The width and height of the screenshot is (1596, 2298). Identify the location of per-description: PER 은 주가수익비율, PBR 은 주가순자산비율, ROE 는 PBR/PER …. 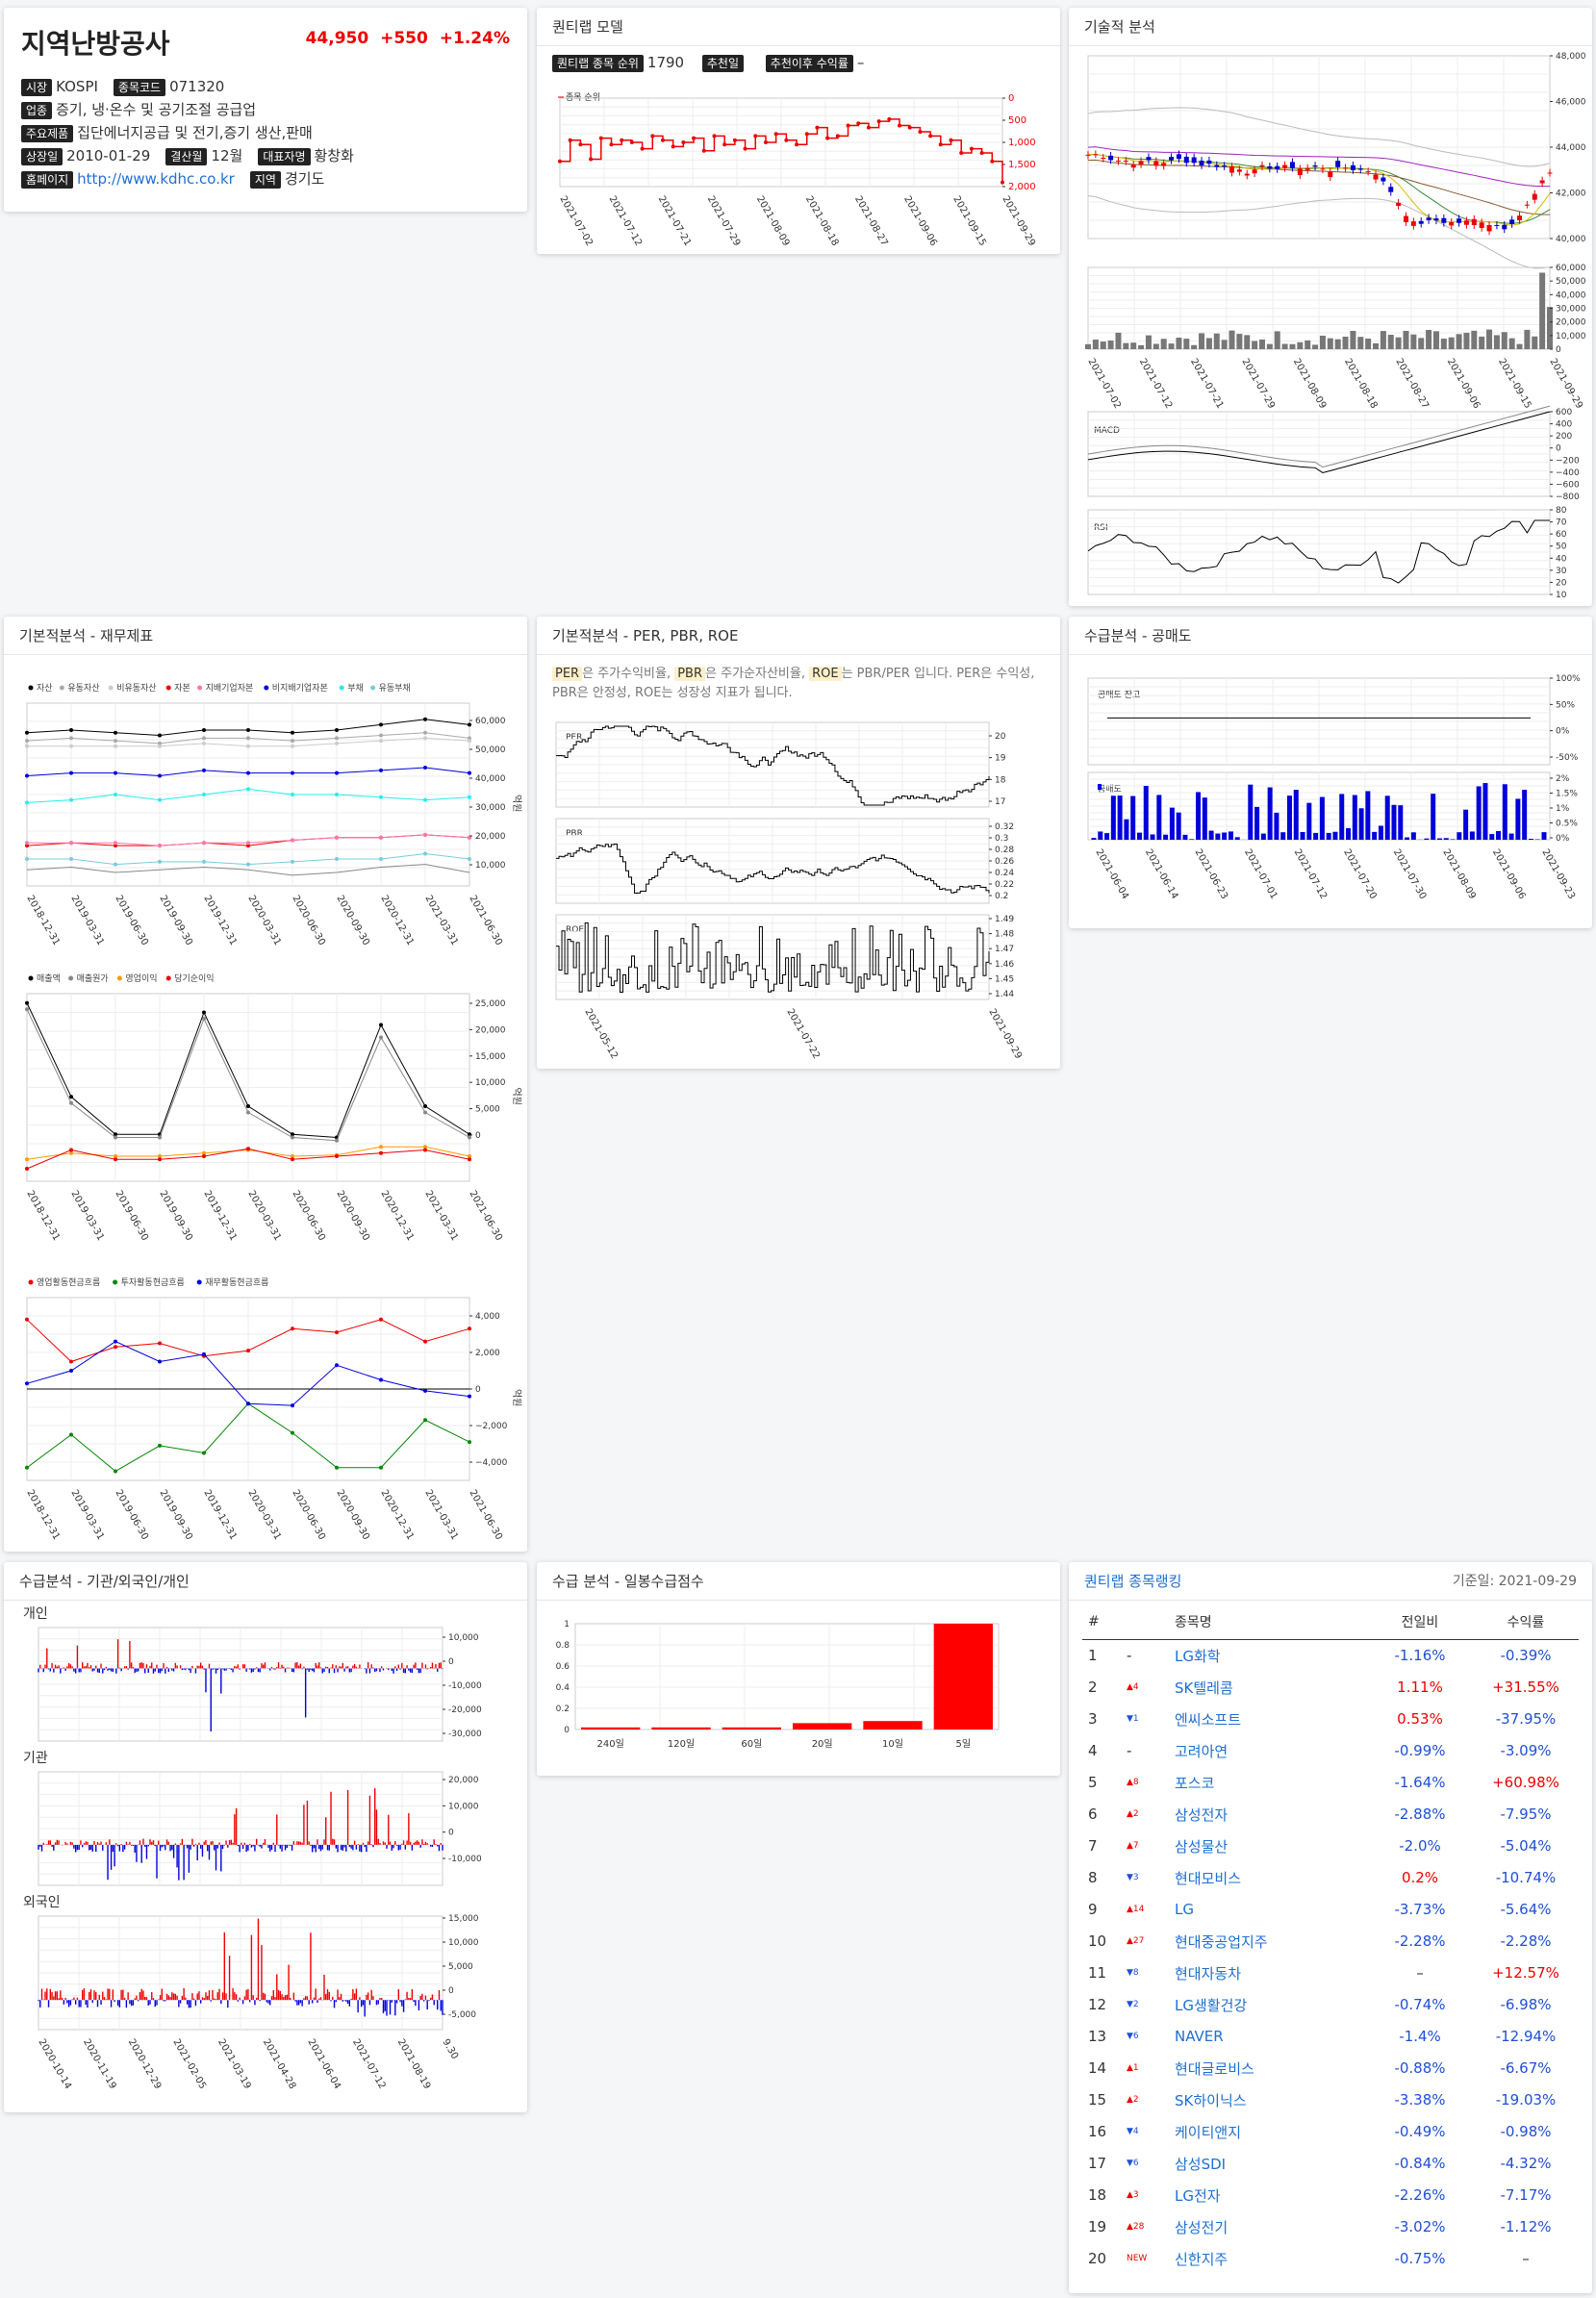
(793, 683).